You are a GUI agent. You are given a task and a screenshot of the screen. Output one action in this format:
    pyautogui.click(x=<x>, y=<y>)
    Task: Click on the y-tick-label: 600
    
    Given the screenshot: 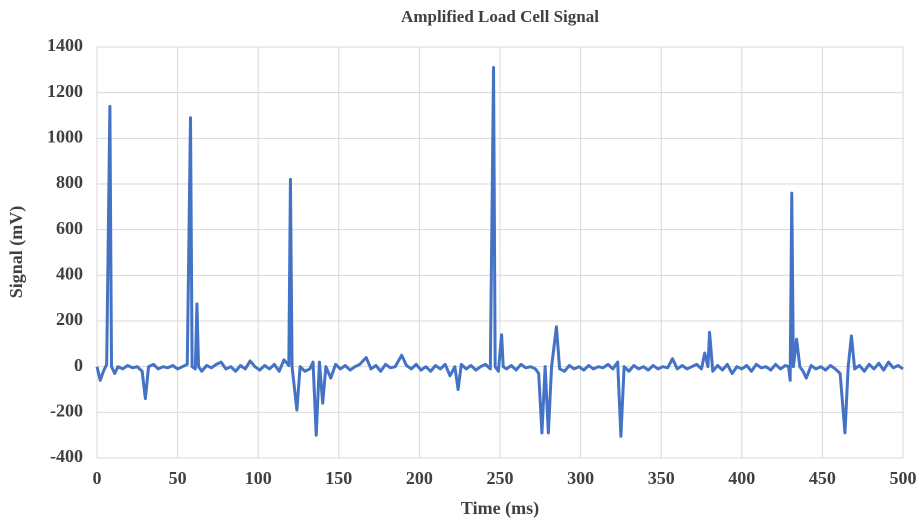 What is the action you would take?
    pyautogui.click(x=69, y=228)
    